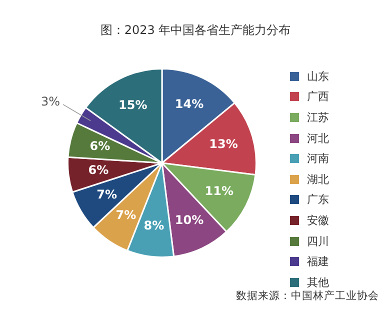 The height and width of the screenshot is (323, 391). Describe the element at coordinates (318, 76) in the screenshot. I see `legend-label: 山东` at that location.